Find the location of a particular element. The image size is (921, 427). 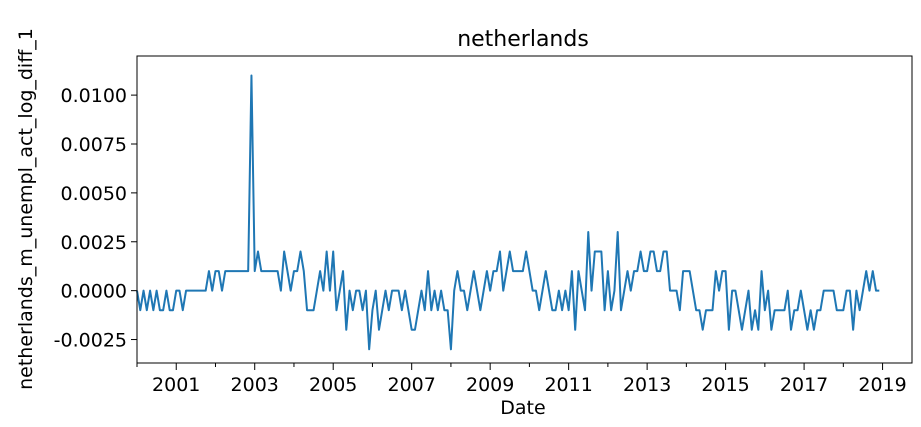

y-tick-label: 0.0000 is located at coordinates (94, 292).